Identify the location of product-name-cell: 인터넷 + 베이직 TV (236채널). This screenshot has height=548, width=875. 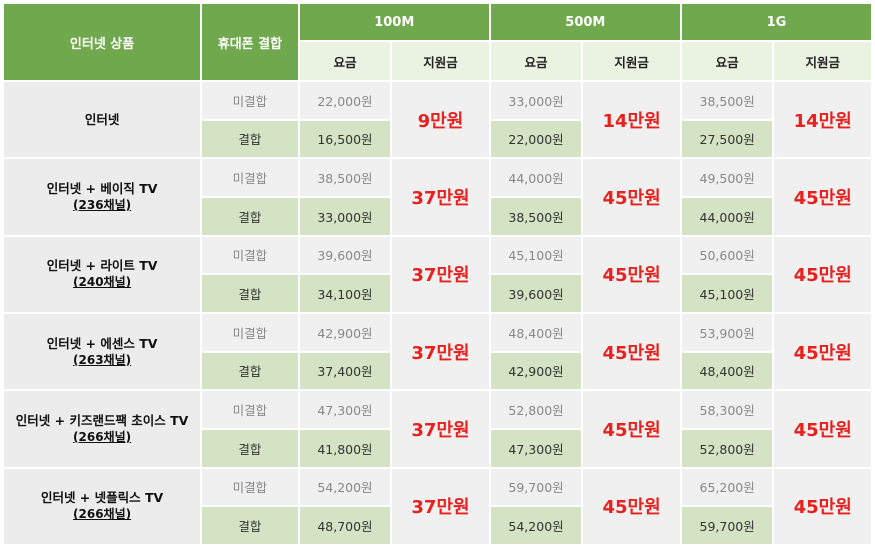
(102, 197).